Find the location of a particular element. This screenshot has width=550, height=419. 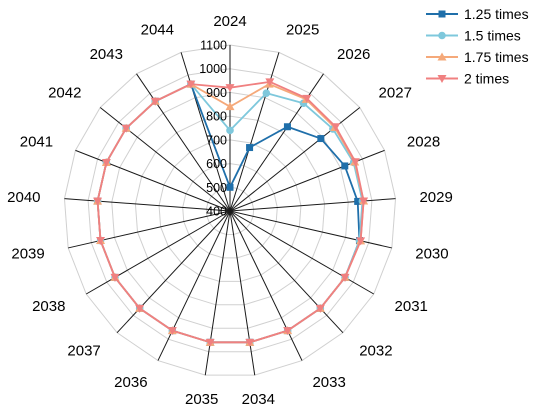

category-label-2039: 2039 is located at coordinates (27, 253).